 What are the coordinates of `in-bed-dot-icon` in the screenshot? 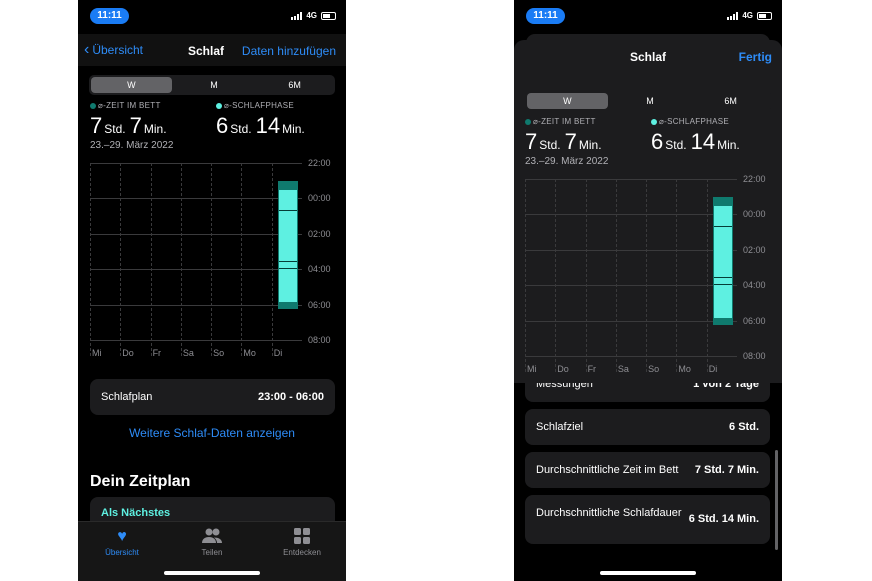 It's located at (93, 105).